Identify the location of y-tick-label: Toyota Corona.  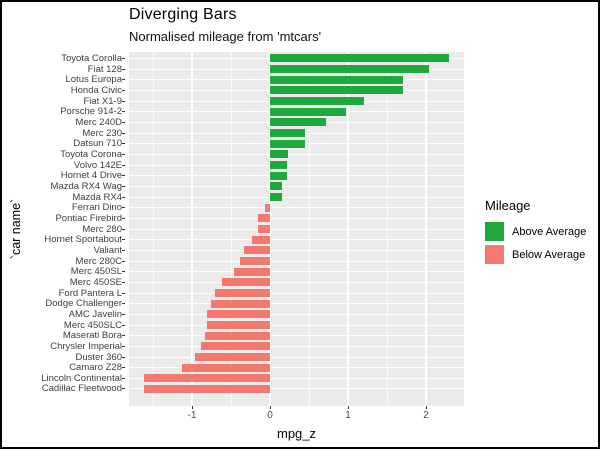
(91, 154).